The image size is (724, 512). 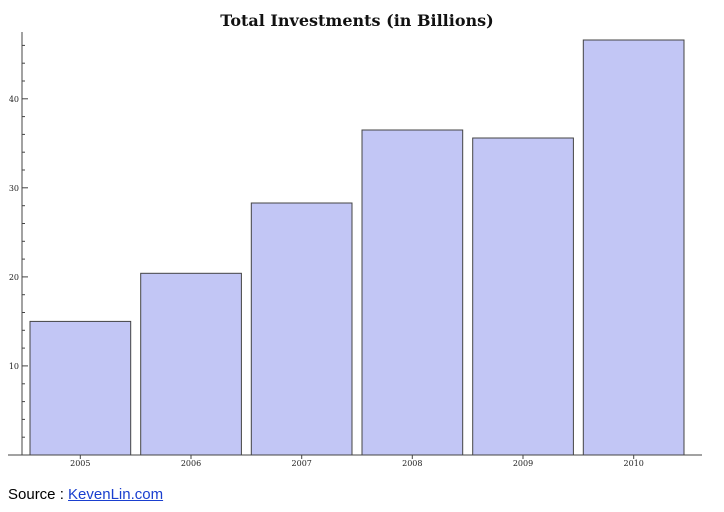 I want to click on x-tick-label-2009: 2009, so click(x=523, y=463).